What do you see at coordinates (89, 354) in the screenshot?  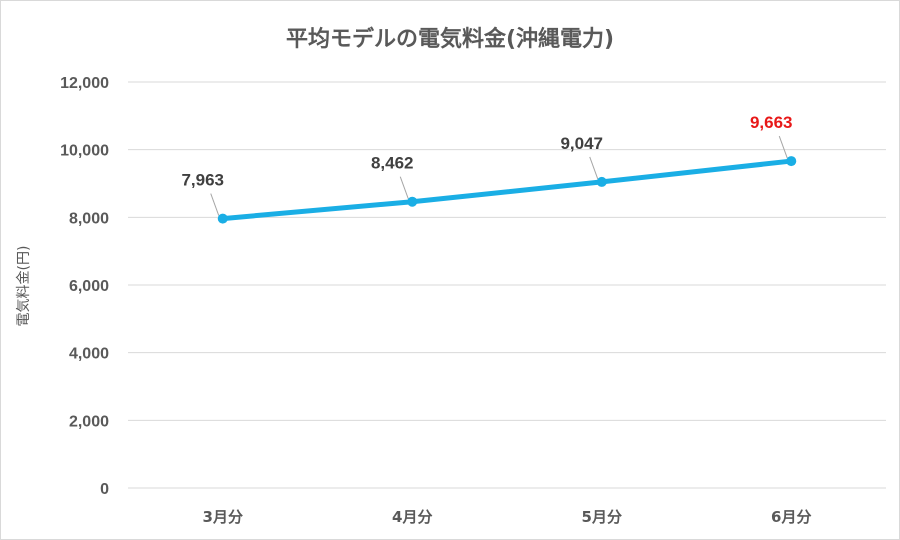 I see `y-tick-label: 4,000` at bounding box center [89, 354].